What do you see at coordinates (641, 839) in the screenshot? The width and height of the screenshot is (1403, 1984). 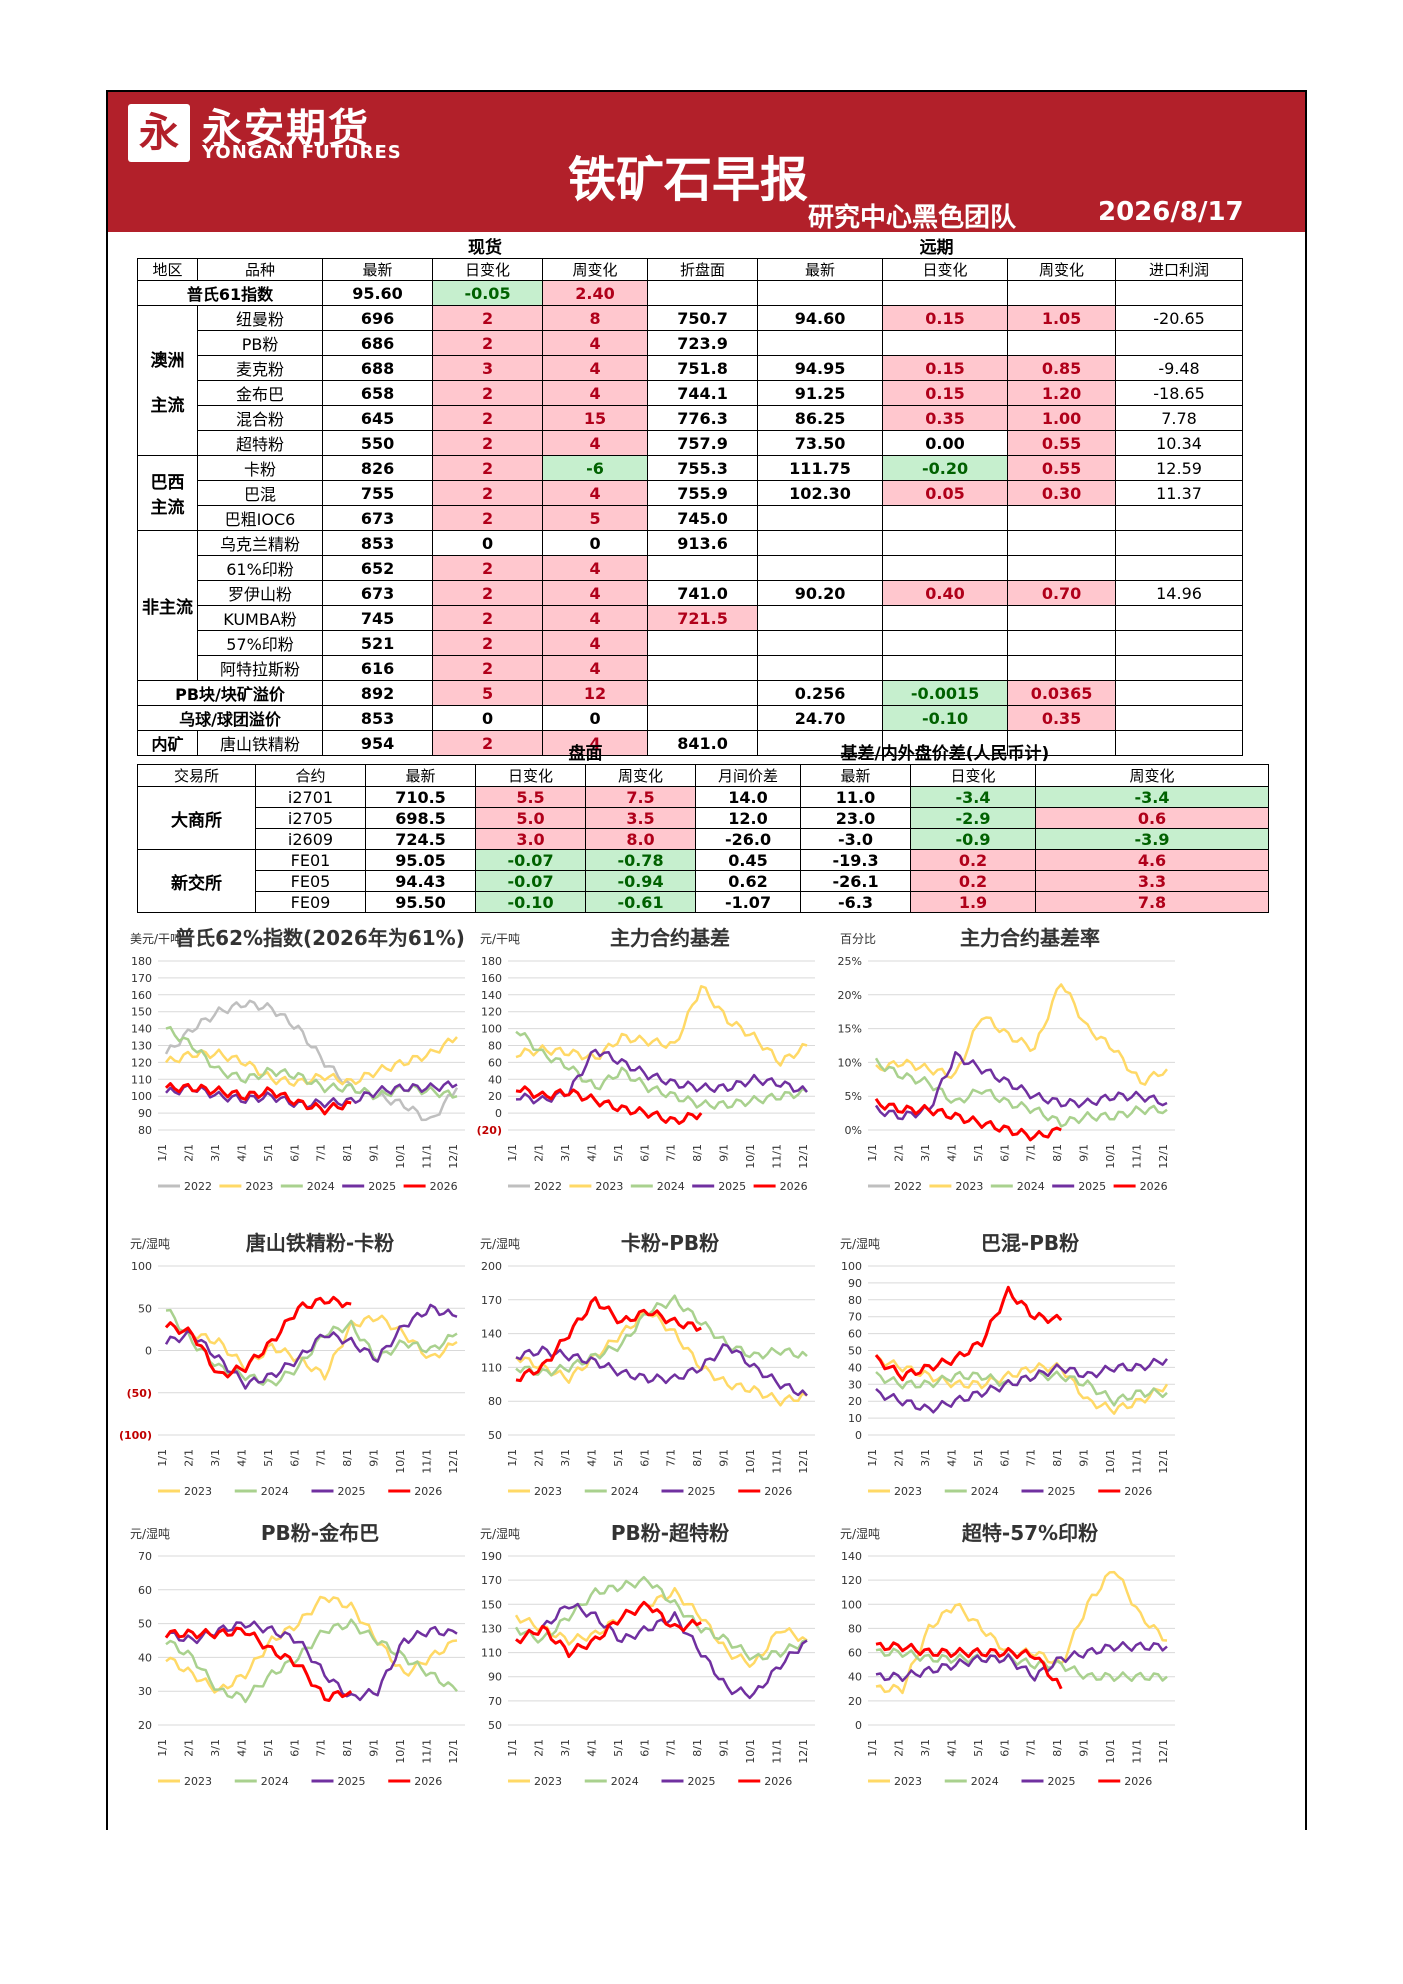 I see `contract-weekly-change: 8.0` at bounding box center [641, 839].